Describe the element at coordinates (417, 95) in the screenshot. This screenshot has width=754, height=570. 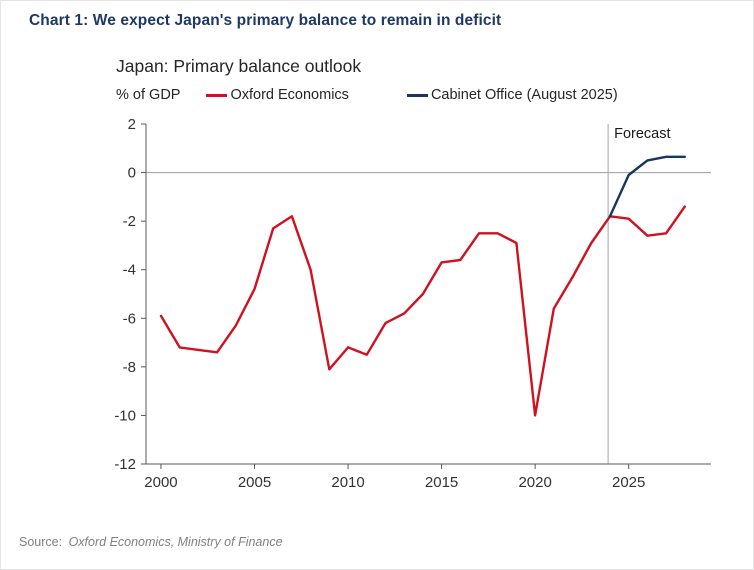
I see `blue-line-swatch-icon` at that location.